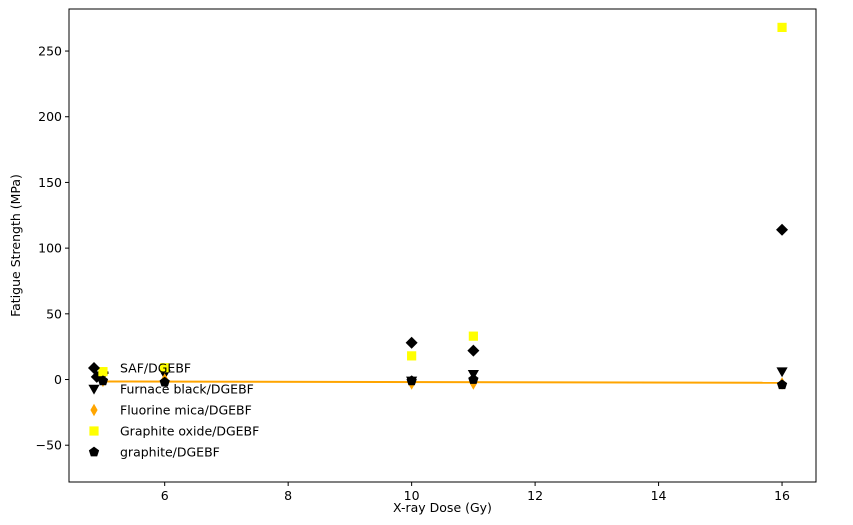  What do you see at coordinates (54, 313) in the screenshot?
I see `y-tick-label: 50` at bounding box center [54, 313].